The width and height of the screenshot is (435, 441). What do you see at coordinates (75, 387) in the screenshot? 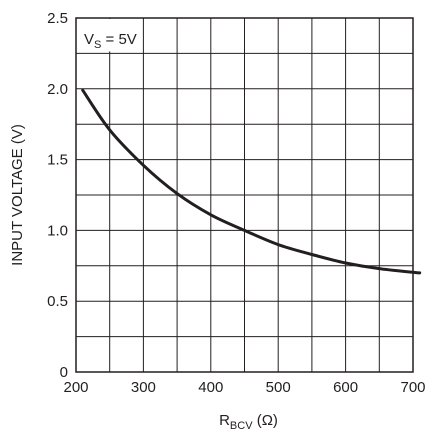
I see `x-tick-label: 200` at bounding box center [75, 387].